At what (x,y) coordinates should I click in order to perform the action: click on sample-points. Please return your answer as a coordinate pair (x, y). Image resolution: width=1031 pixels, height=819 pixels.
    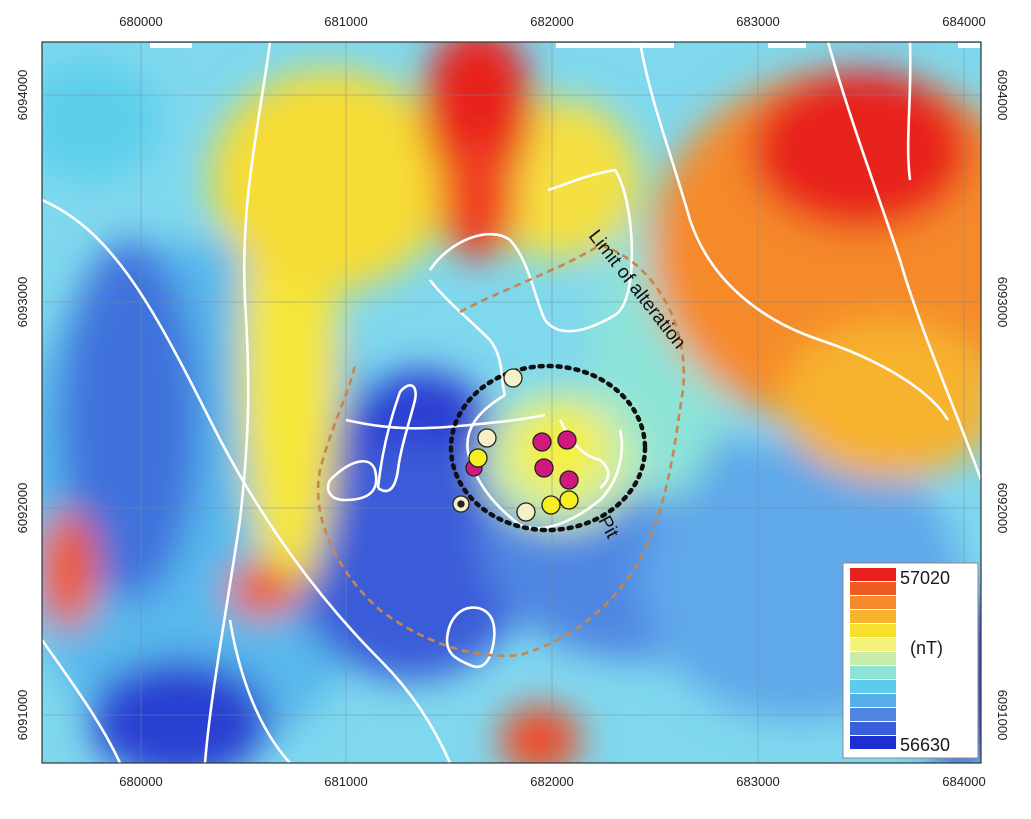
    Looking at the image, I should click on (515, 445).